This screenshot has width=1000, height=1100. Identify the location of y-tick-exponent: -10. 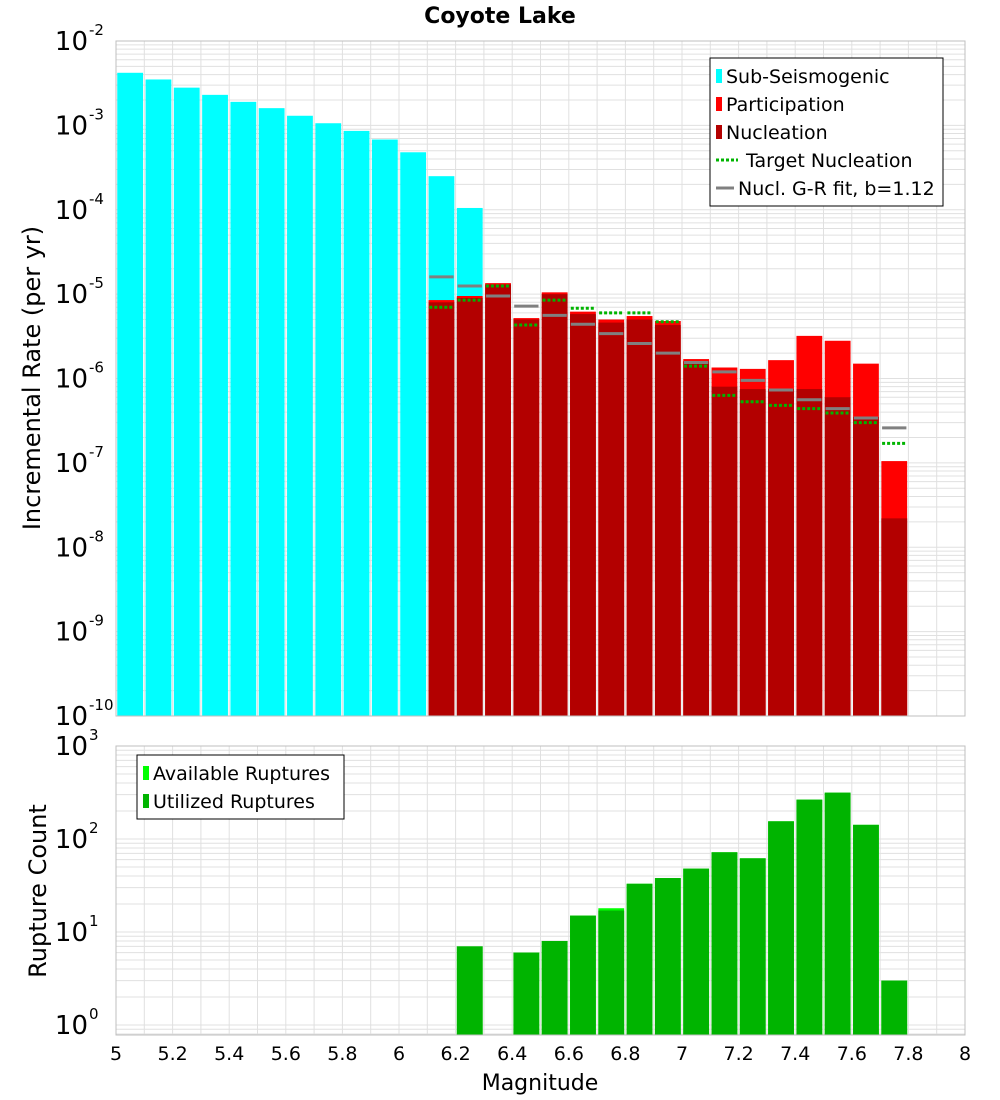
(101, 705).